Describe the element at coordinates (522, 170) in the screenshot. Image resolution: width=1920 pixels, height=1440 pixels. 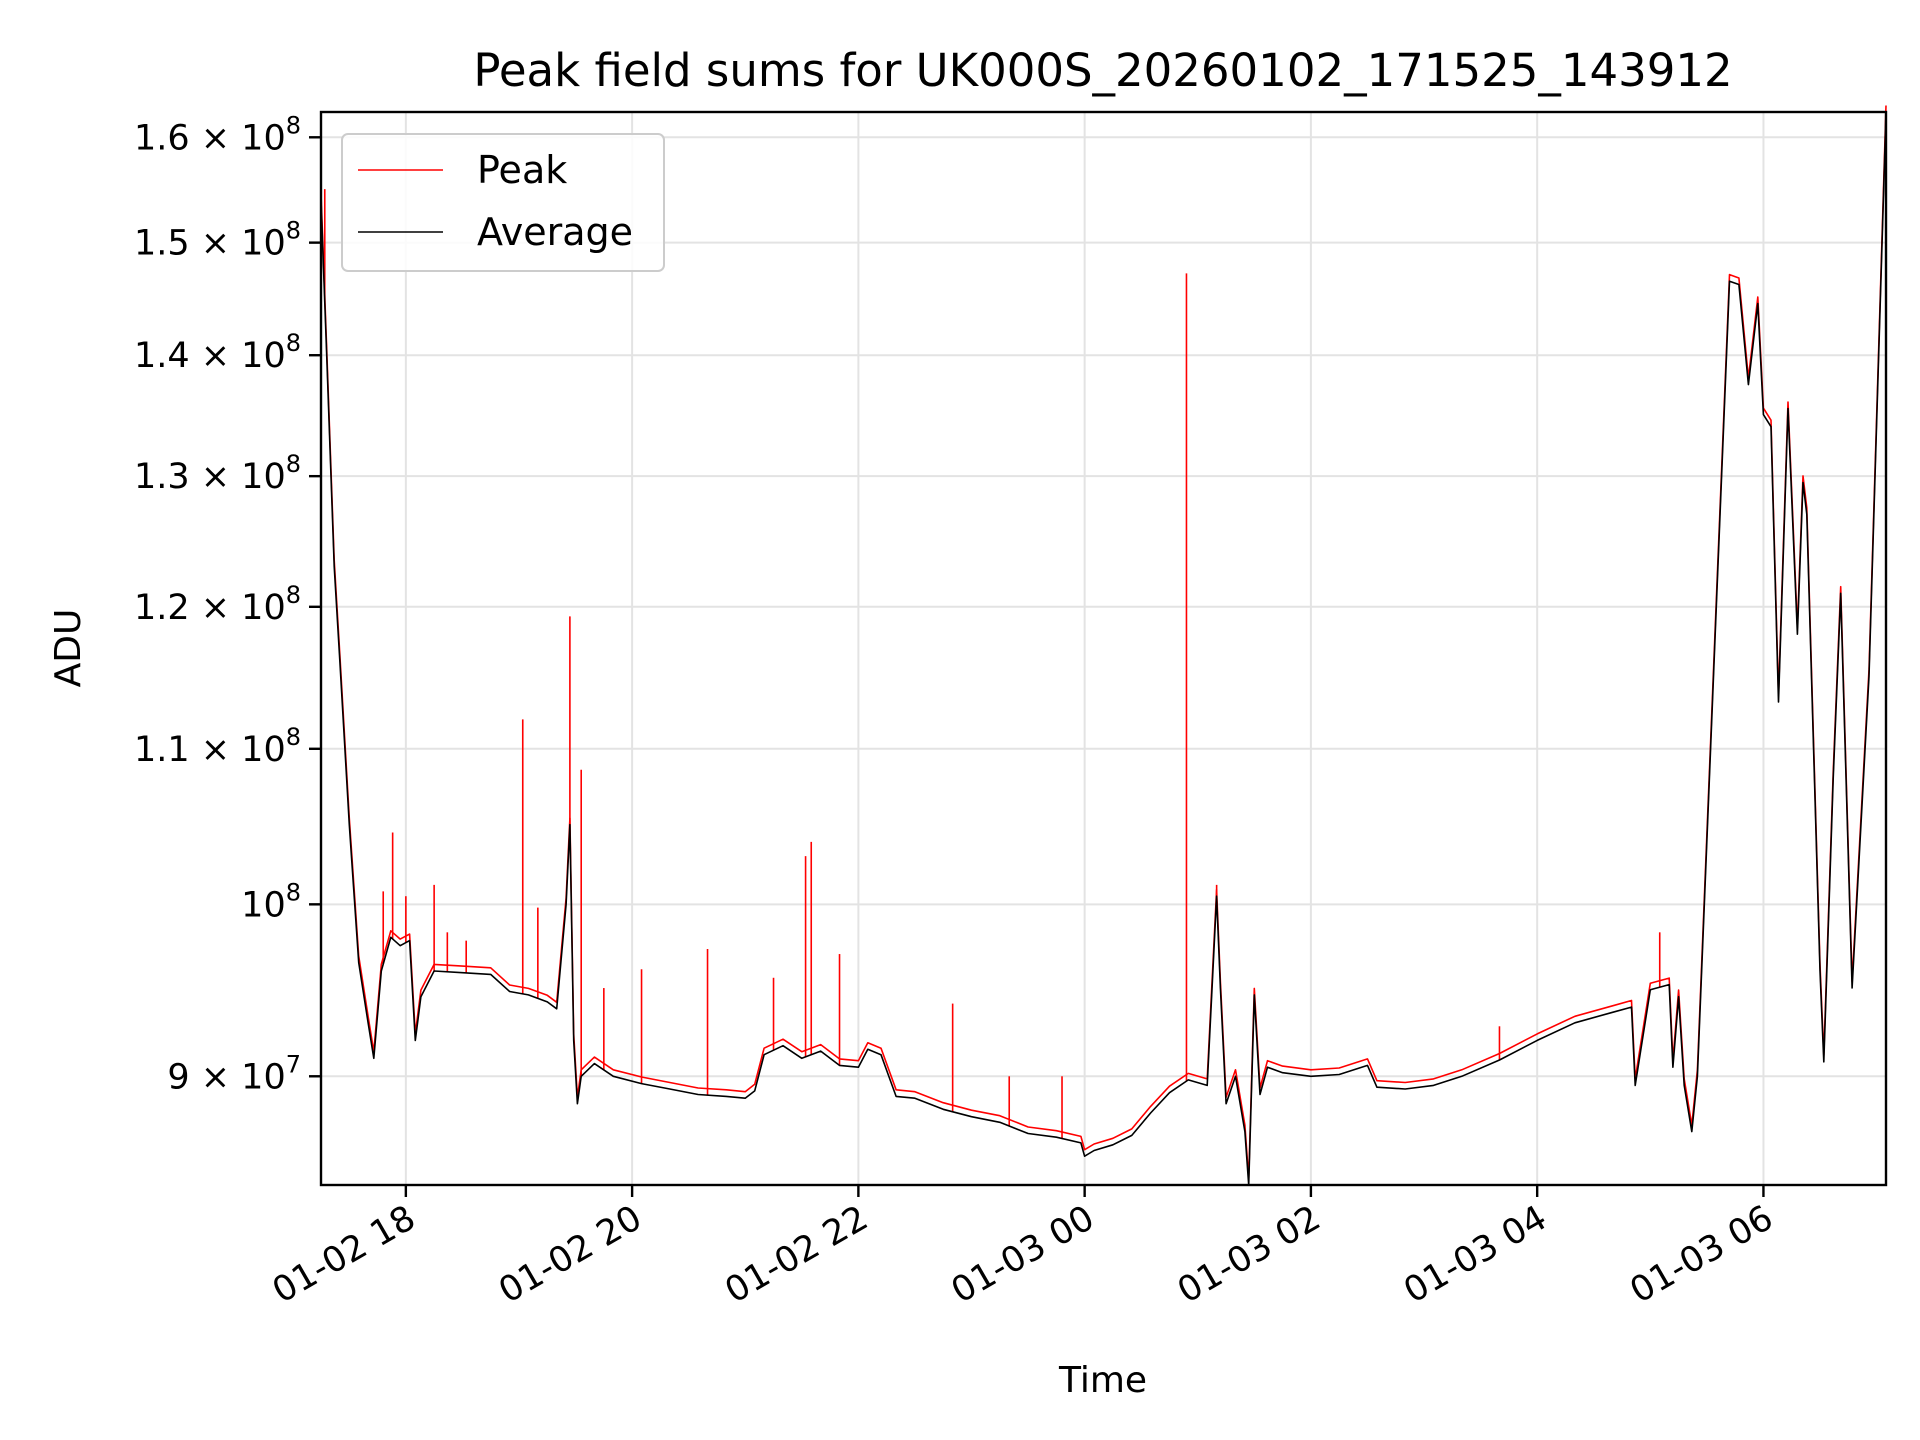
I see `legend-label-peak: Peak` at that location.